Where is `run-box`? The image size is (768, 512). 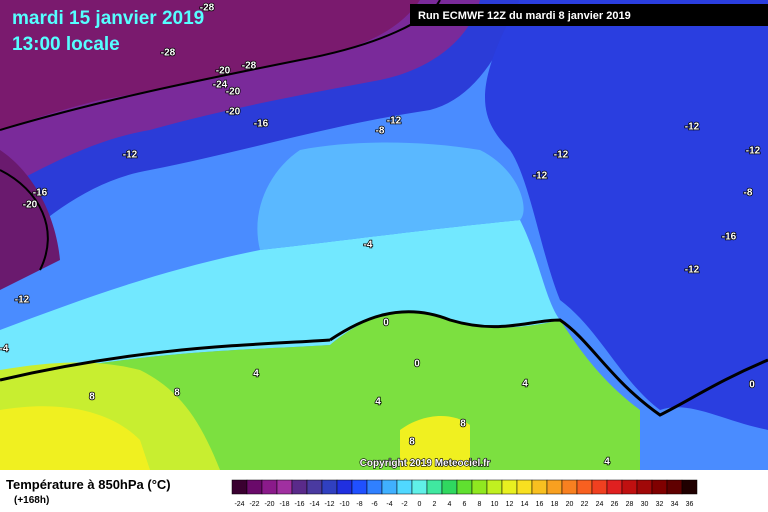 run-box is located at coordinates (589, 15).